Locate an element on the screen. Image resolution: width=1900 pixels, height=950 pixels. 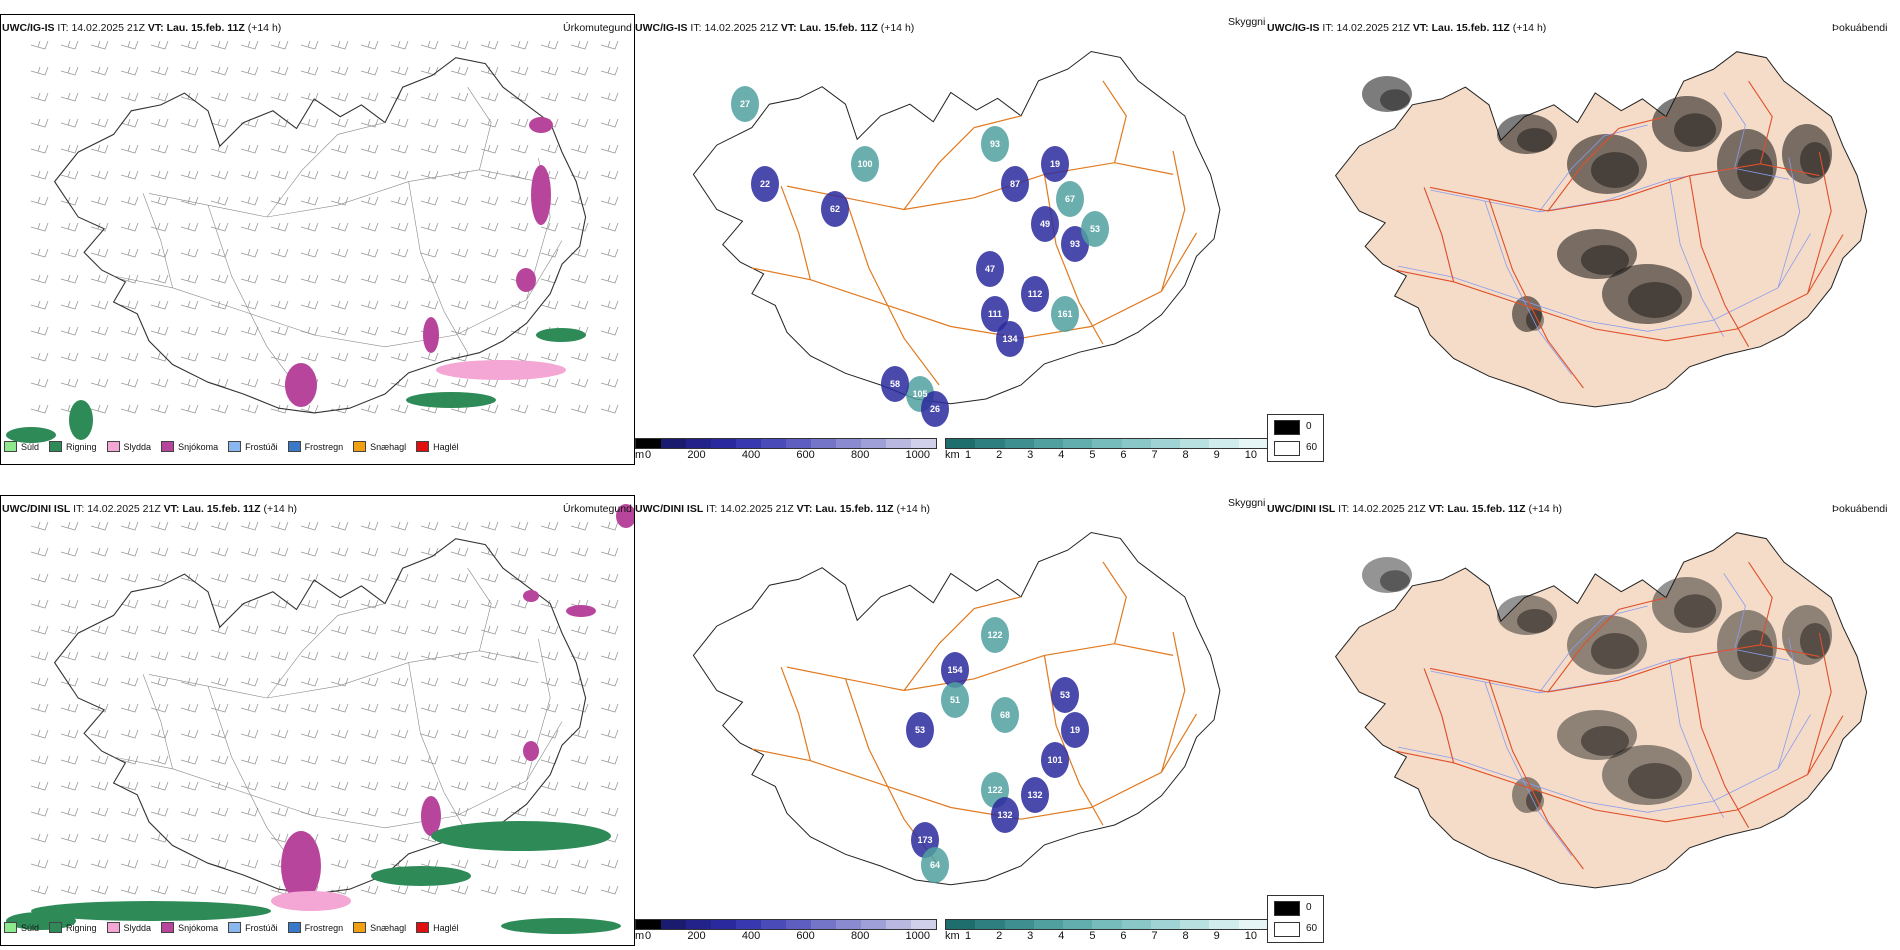
height-scale-tick: 1000 is located at coordinates (917, 455).